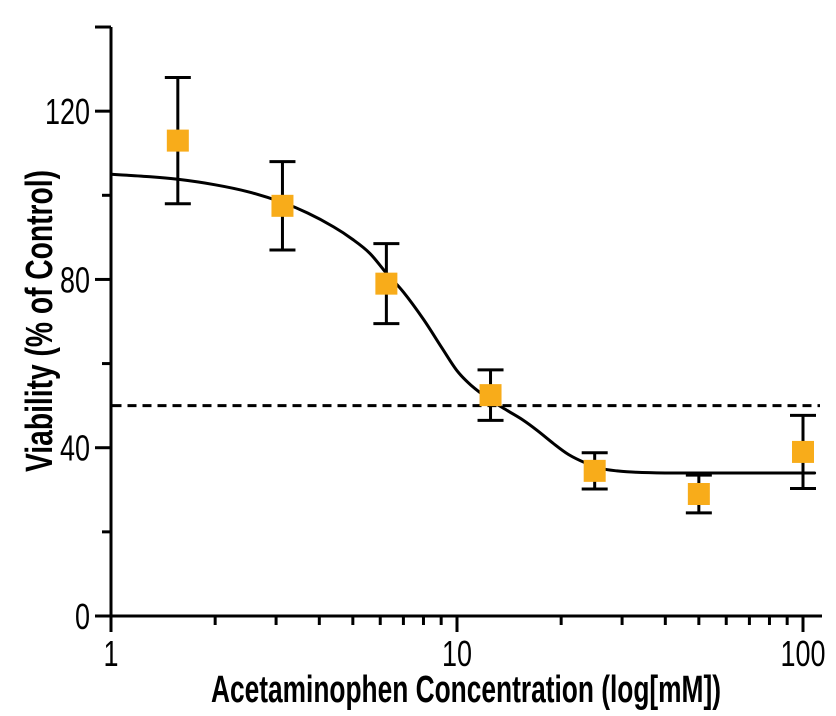 This screenshot has height=716, width=836. What do you see at coordinates (466, 690) in the screenshot?
I see `x-axis-title: Acetaminophen Concentration (log[mM])` at bounding box center [466, 690].